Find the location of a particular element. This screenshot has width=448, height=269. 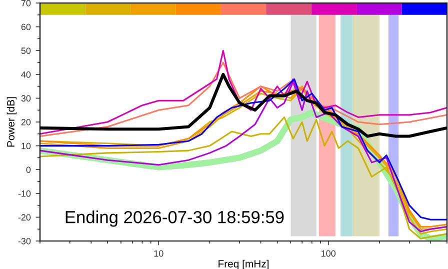

y-tick-label: 0 is located at coordinates (28, 169).